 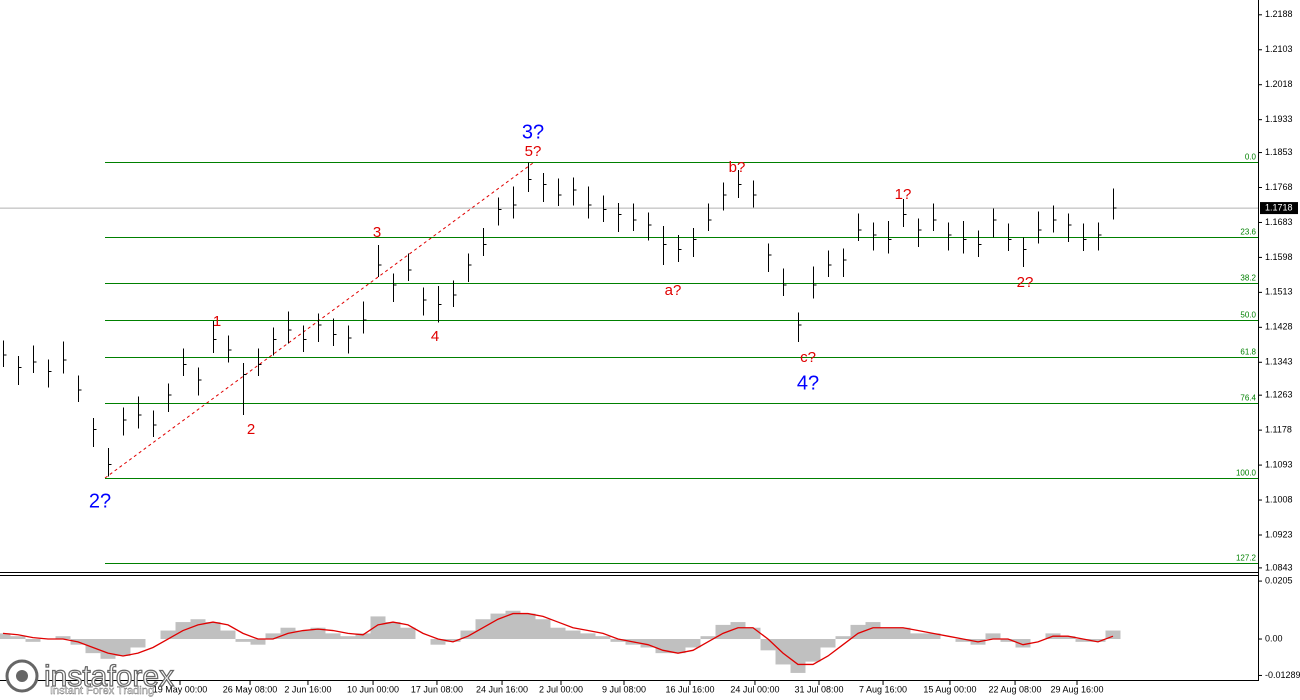 What do you see at coordinates (1279, 14) in the screenshot?
I see `y-tick-label: 1.2188` at bounding box center [1279, 14].